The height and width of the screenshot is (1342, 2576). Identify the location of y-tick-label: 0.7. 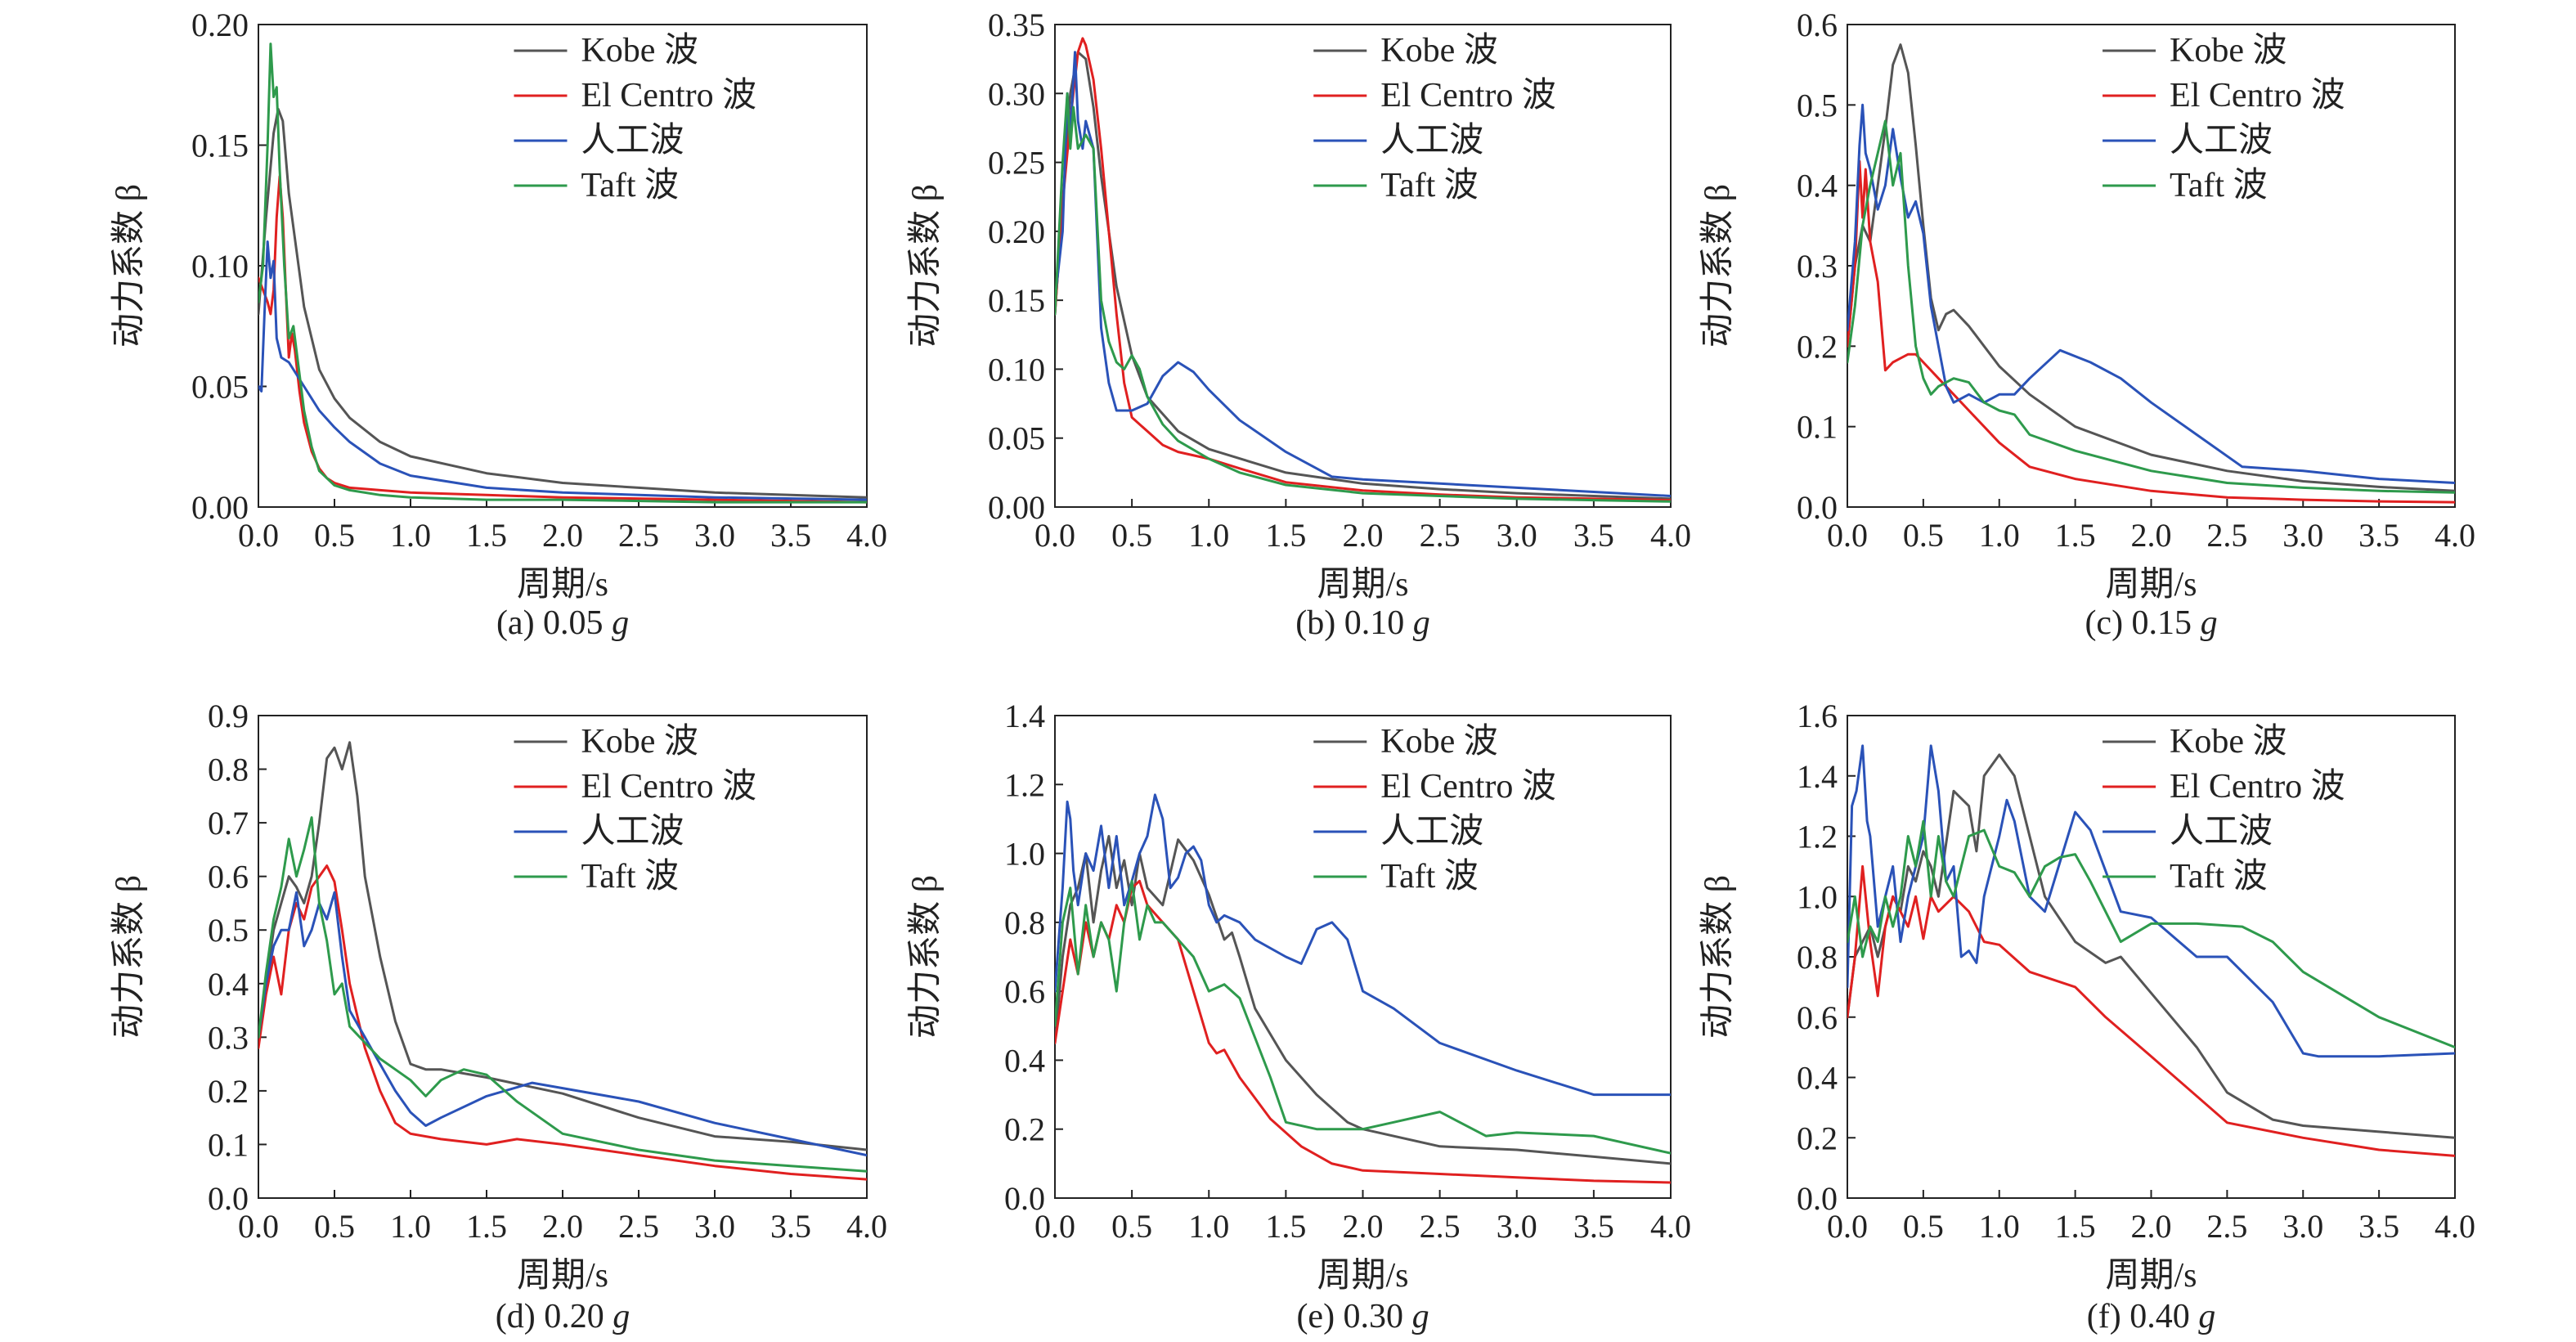
(228, 823).